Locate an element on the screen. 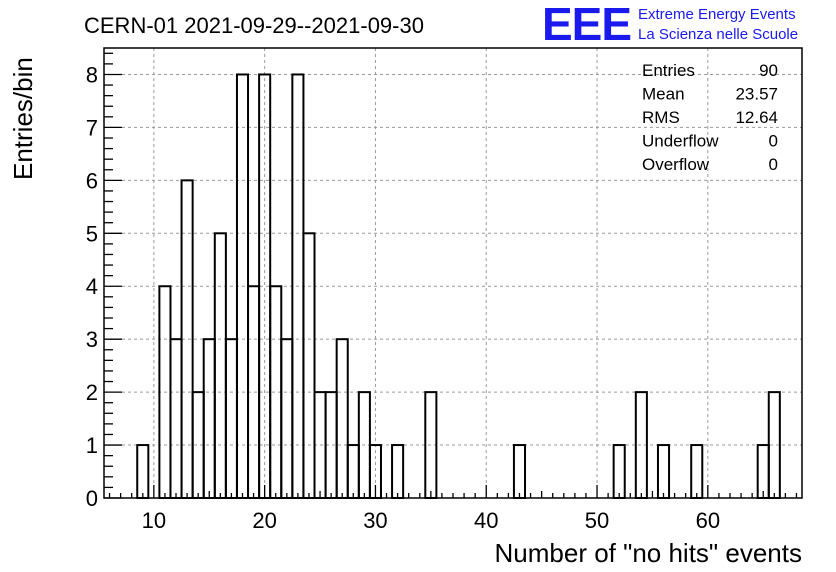 The width and height of the screenshot is (836, 572). y-tick-label: 2 is located at coordinates (92, 392).